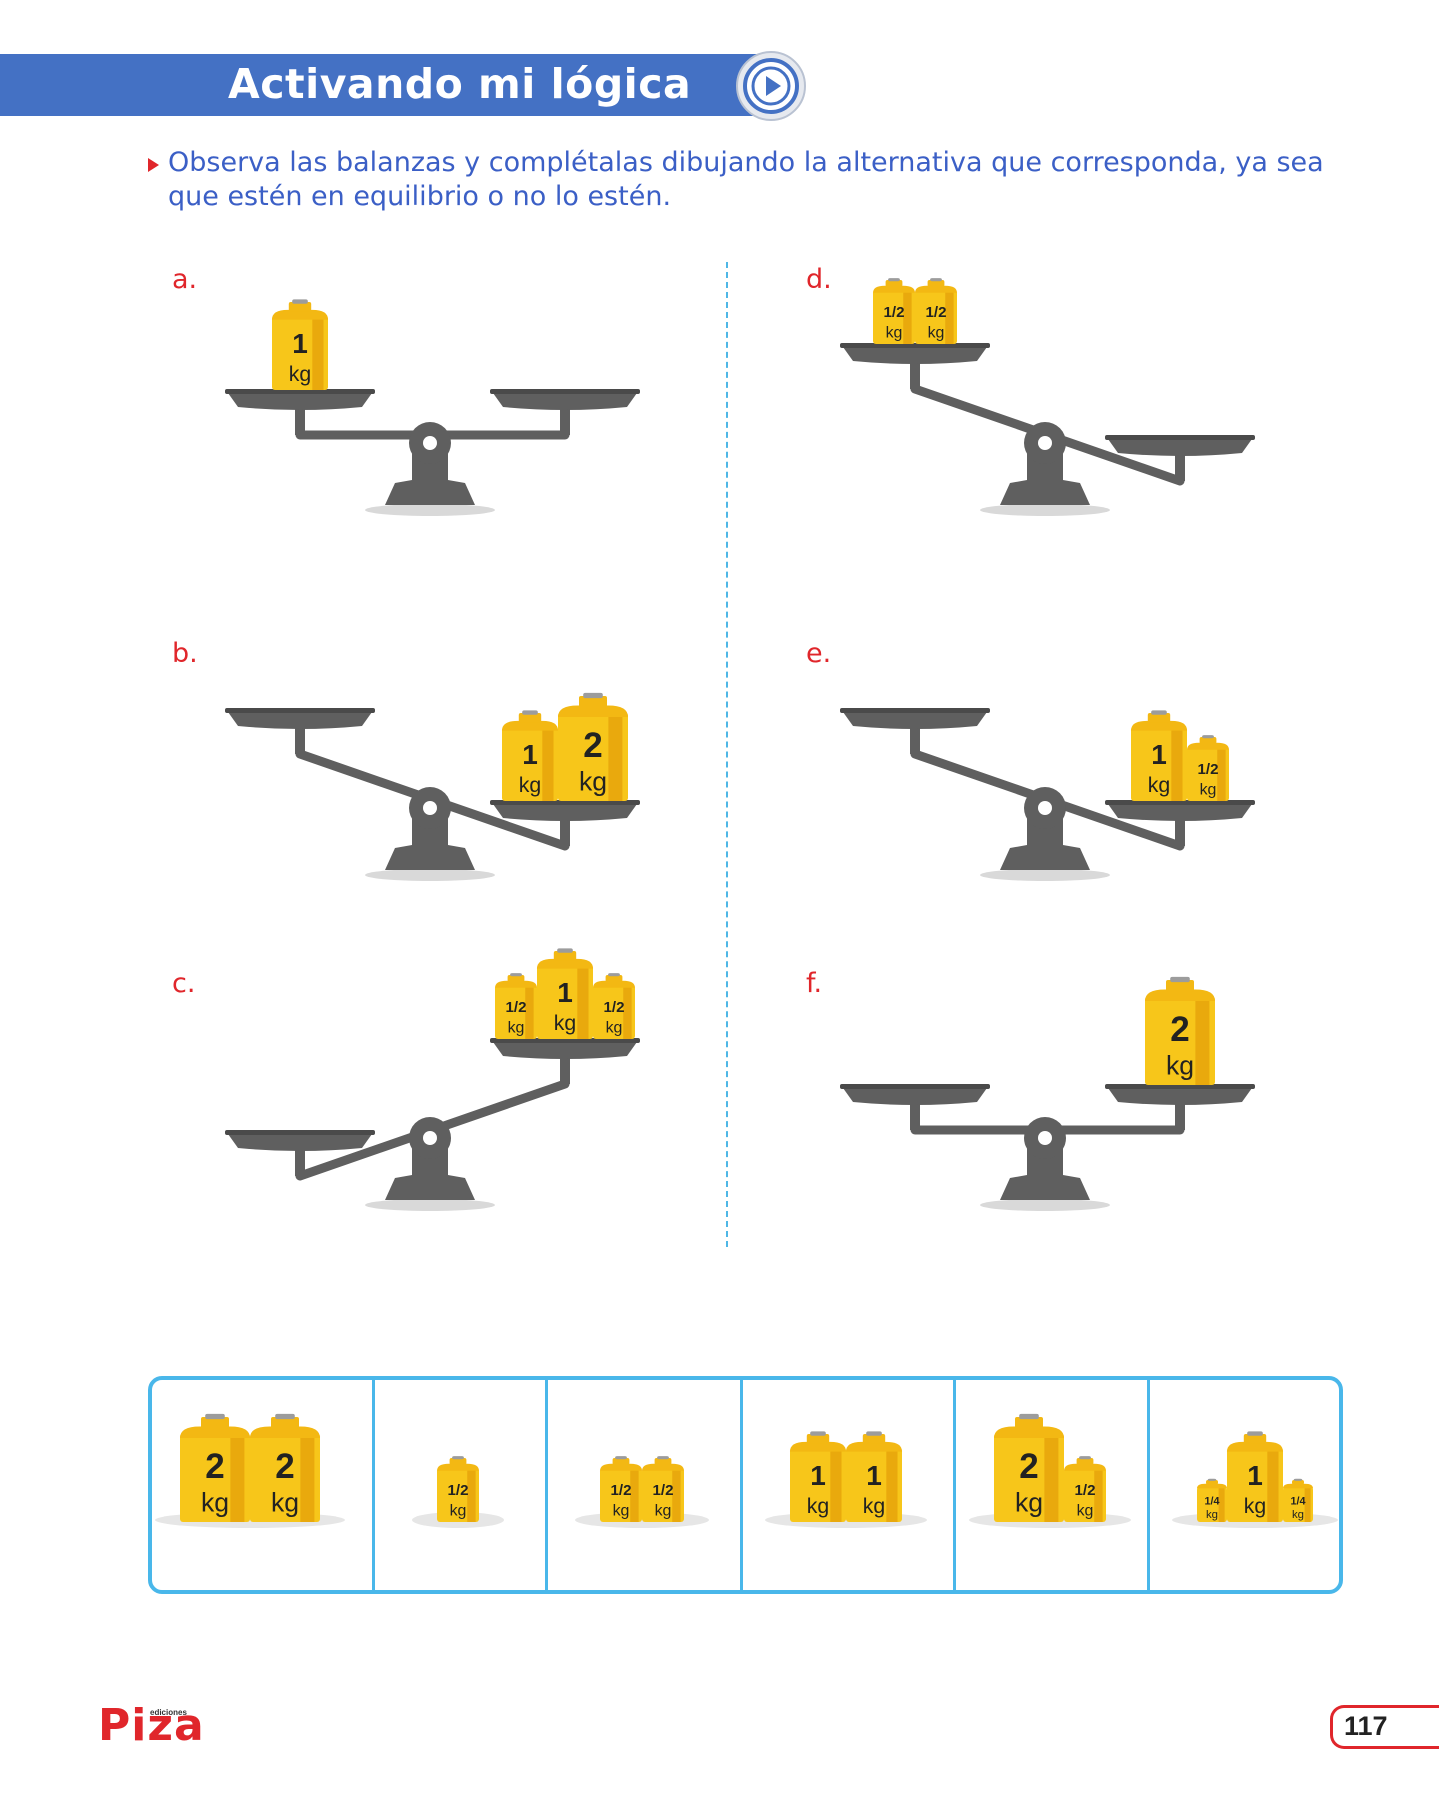 The image size is (1439, 1800). Describe the element at coordinates (184, 983) in the screenshot. I see `label-c: c.` at that location.